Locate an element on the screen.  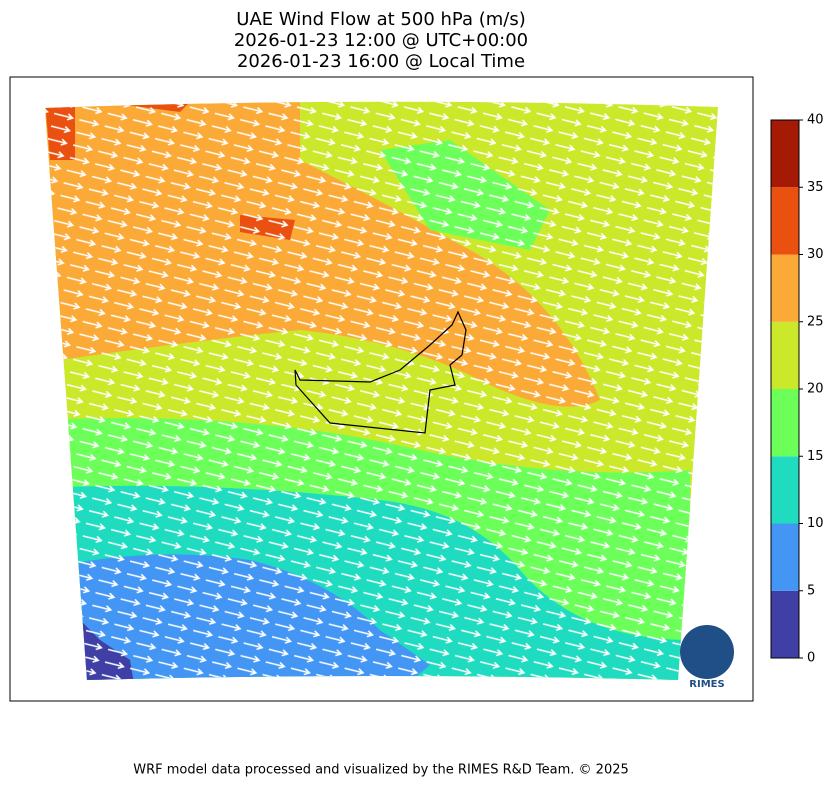
colorbar: 0 5 10 15 20 25 30 35 40 is located at coordinates (797, 389).